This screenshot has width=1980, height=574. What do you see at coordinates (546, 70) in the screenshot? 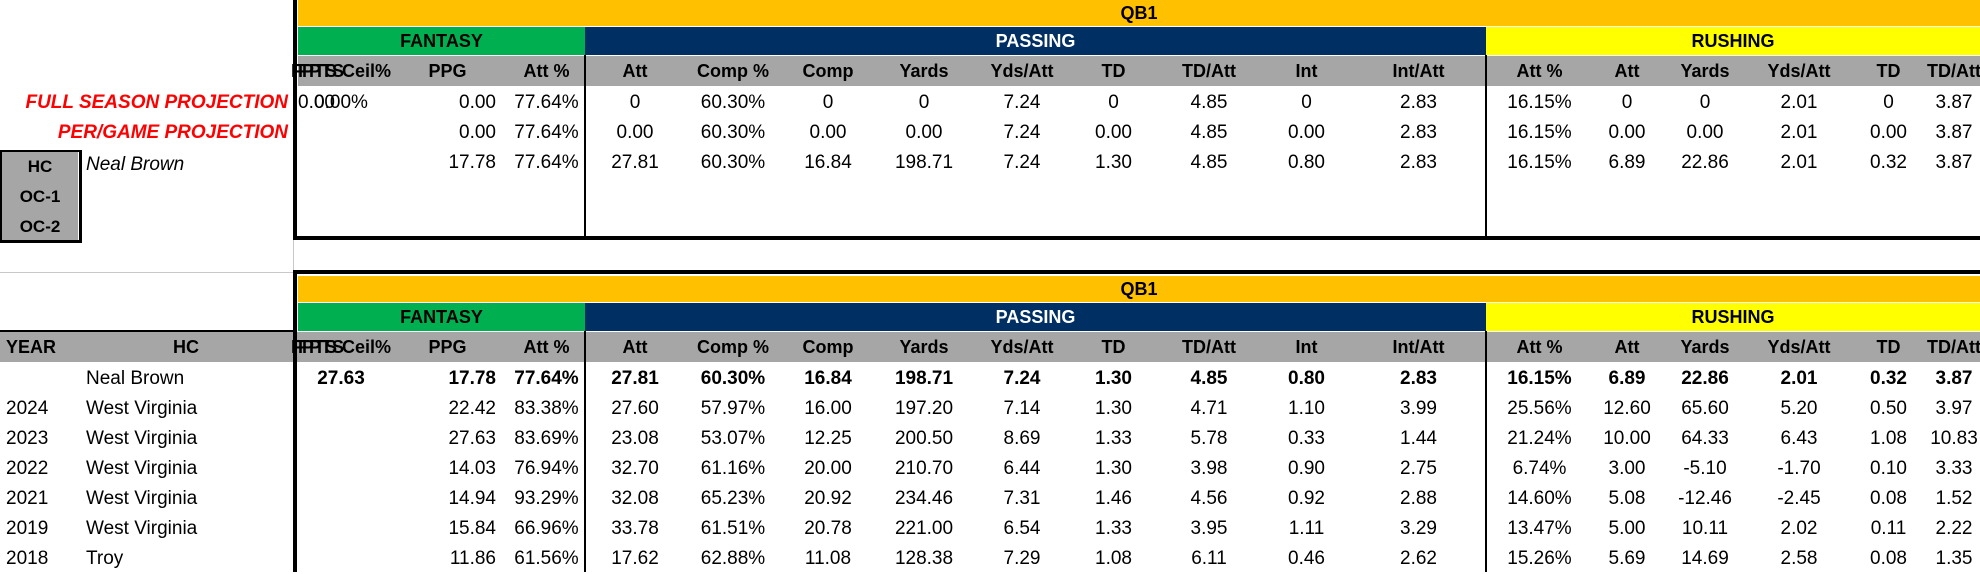
I see `projection-col-header: Att %` at bounding box center [546, 70].